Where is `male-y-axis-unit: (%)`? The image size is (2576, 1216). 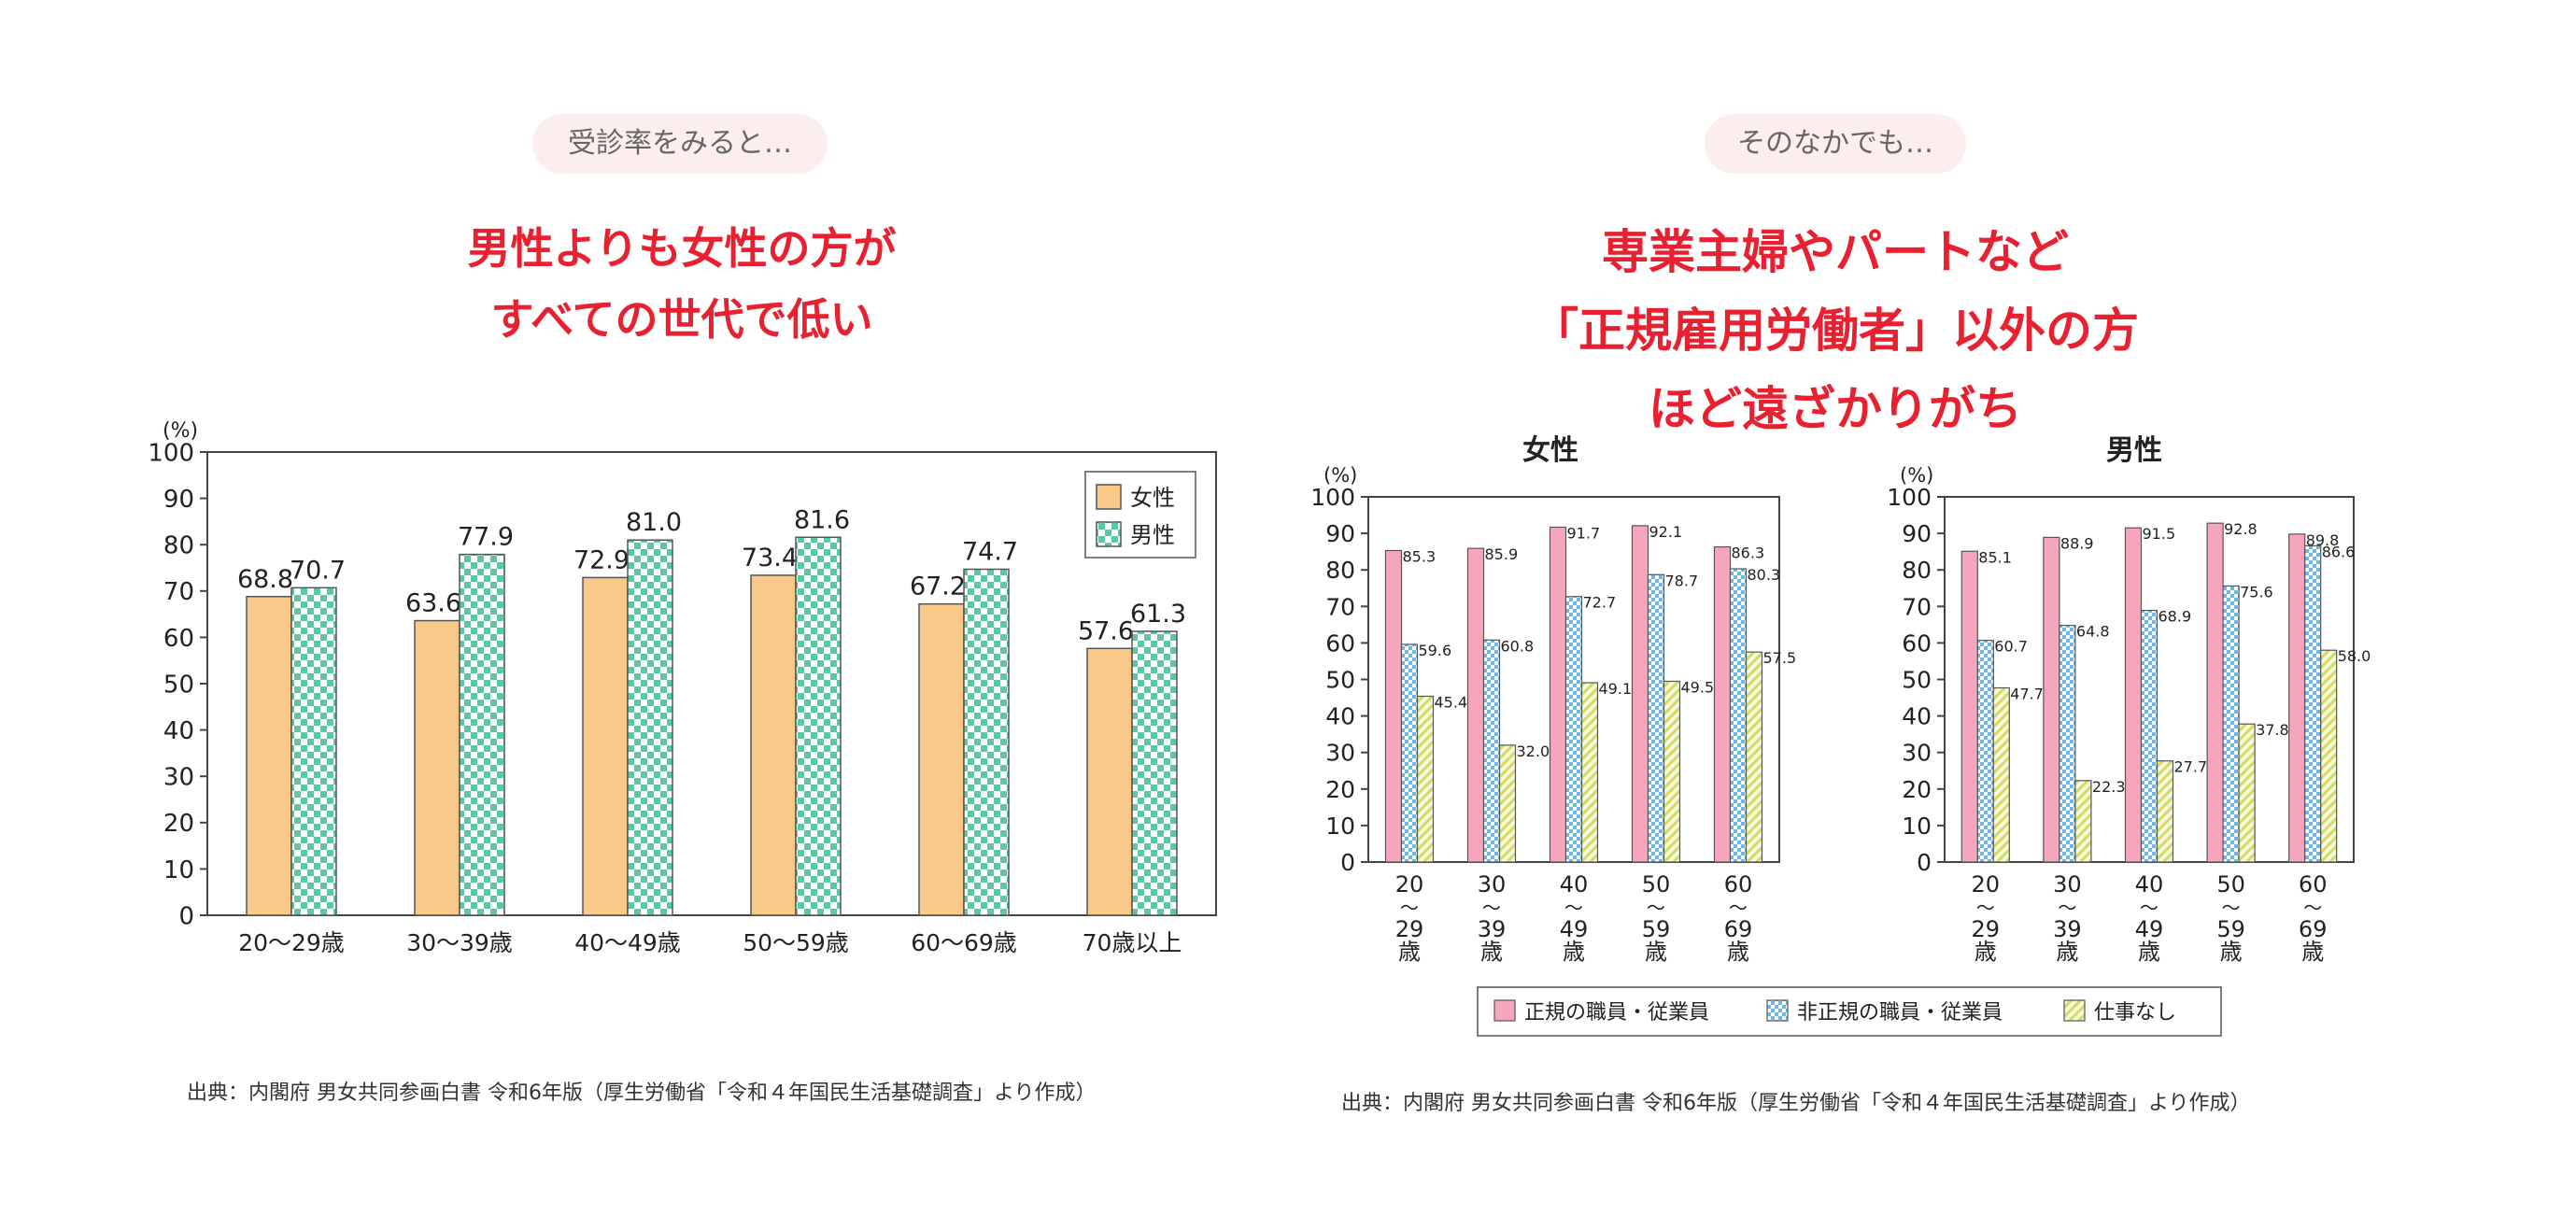 male-y-axis-unit: (%) is located at coordinates (1917, 475).